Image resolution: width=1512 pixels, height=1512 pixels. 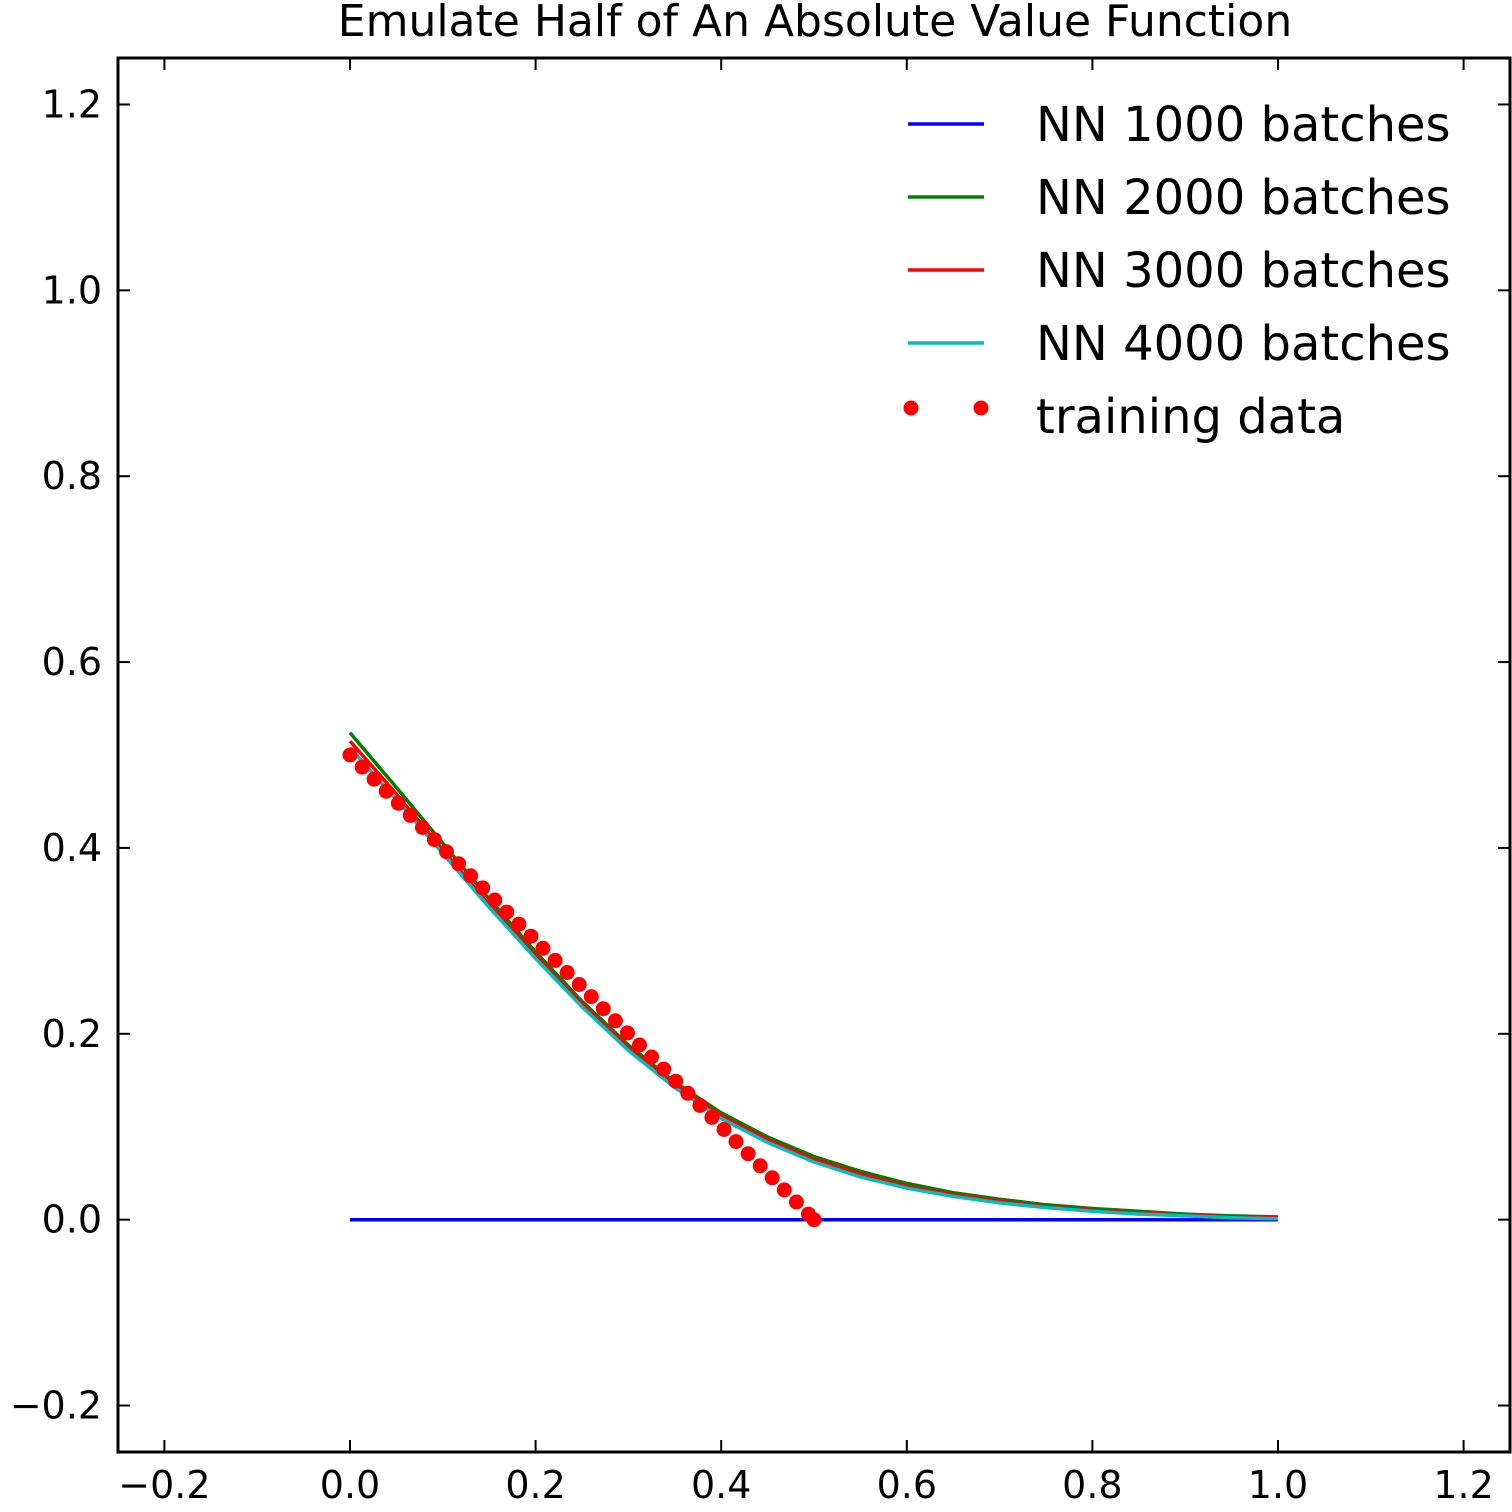 What do you see at coordinates (1243, 271) in the screenshot?
I see `legend-label-3: NN 3000 batches` at bounding box center [1243, 271].